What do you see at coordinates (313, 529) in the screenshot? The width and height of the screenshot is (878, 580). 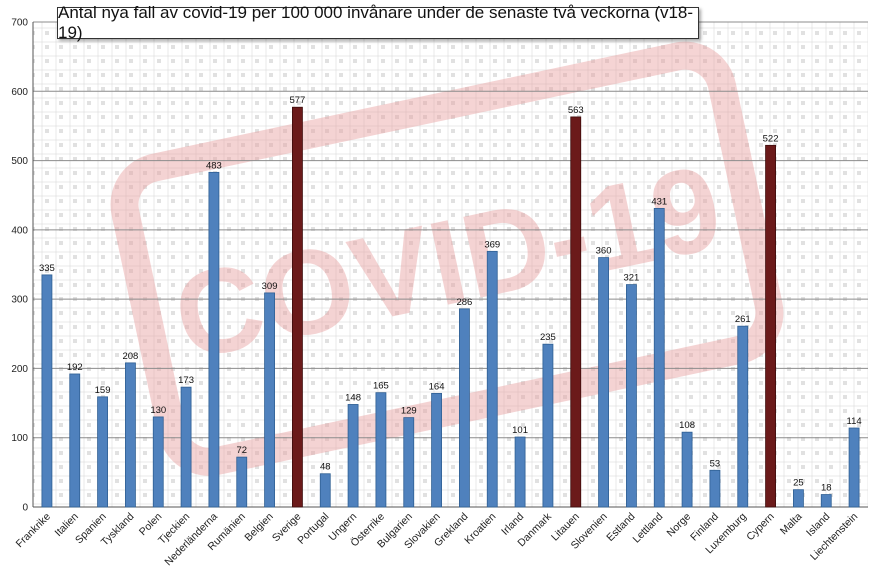 I see `x-tick-label: Portugal` at bounding box center [313, 529].